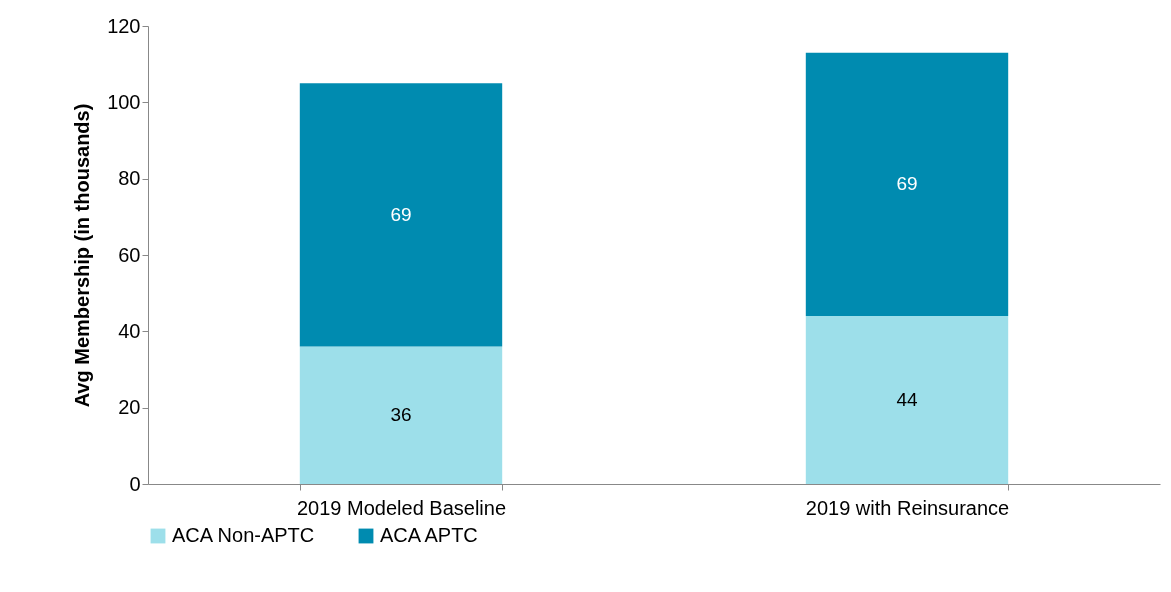 This screenshot has width=1171, height=592. I want to click on data-label: 44, so click(907, 400).